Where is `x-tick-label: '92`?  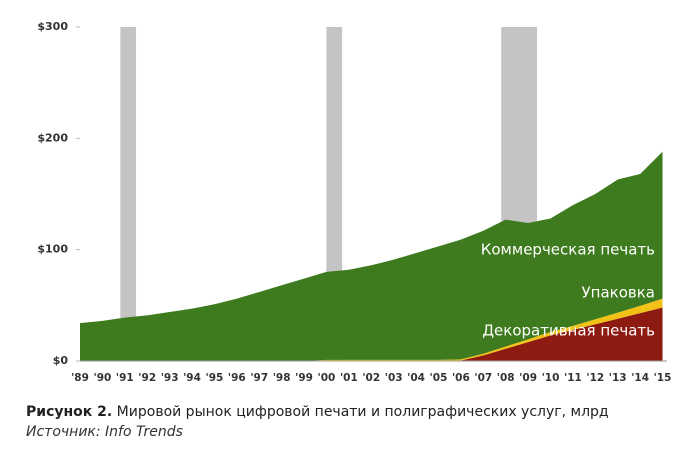
x-tick-label: '92 is located at coordinates (147, 378).